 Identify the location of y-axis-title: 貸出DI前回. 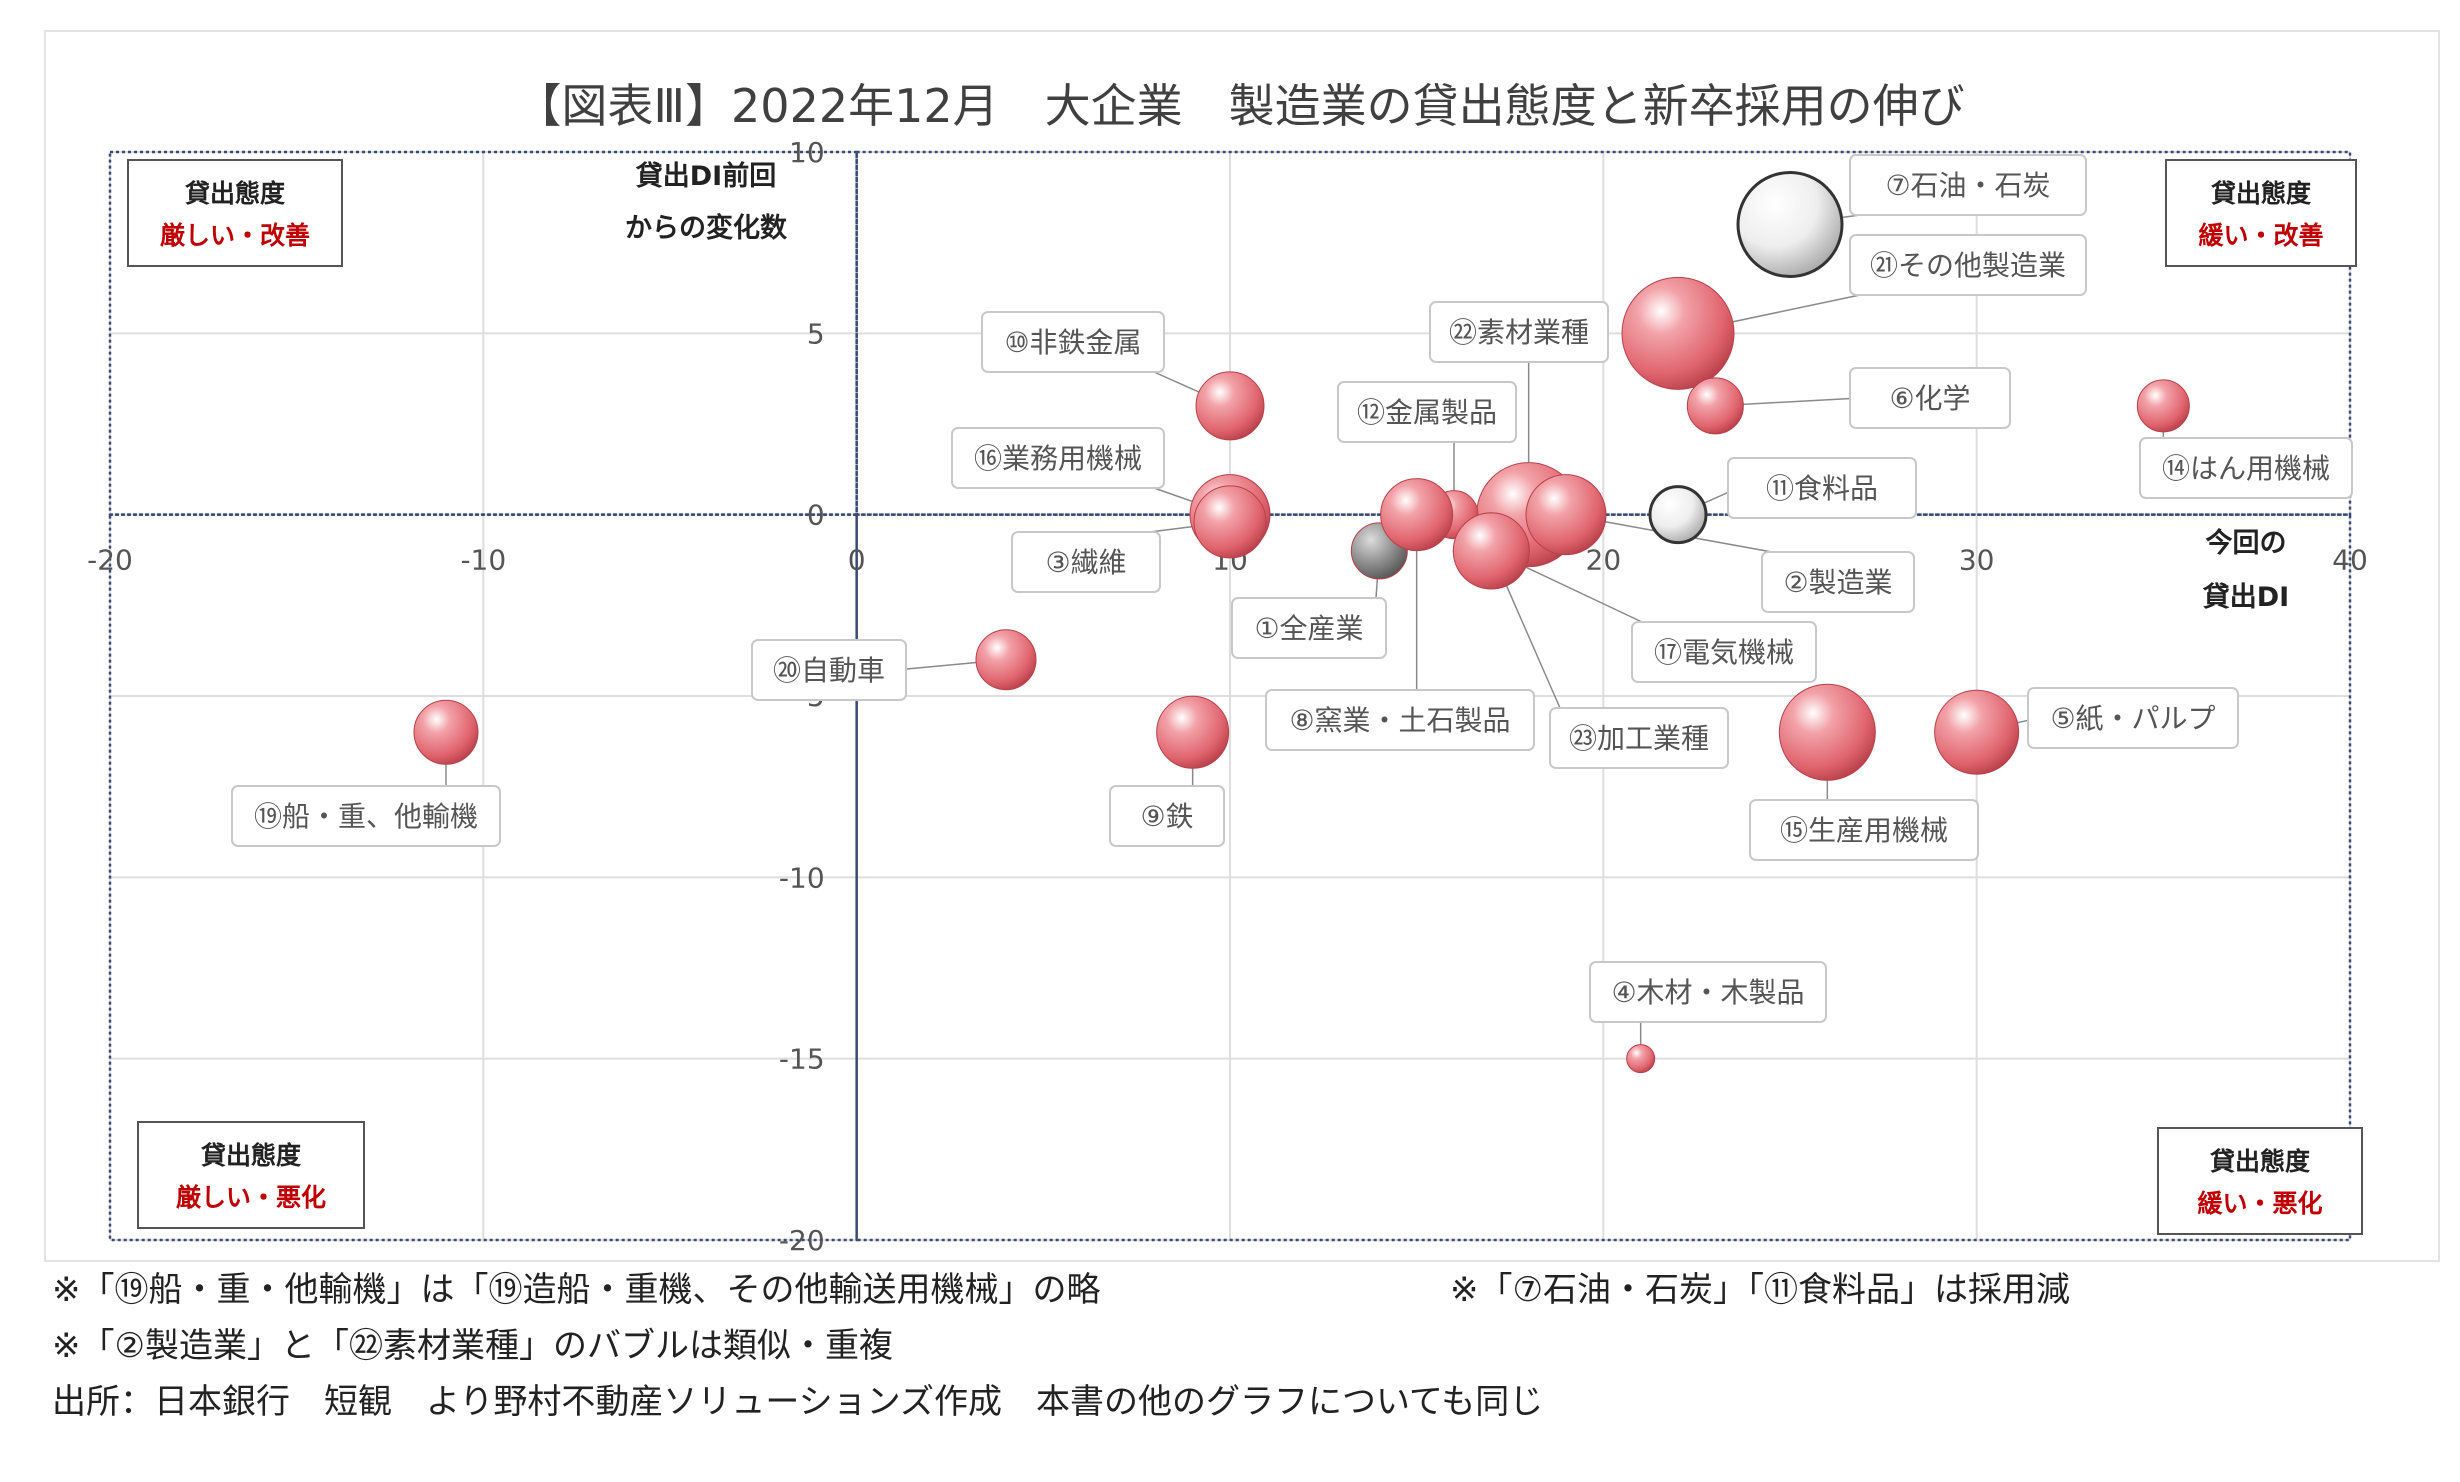
(706, 176).